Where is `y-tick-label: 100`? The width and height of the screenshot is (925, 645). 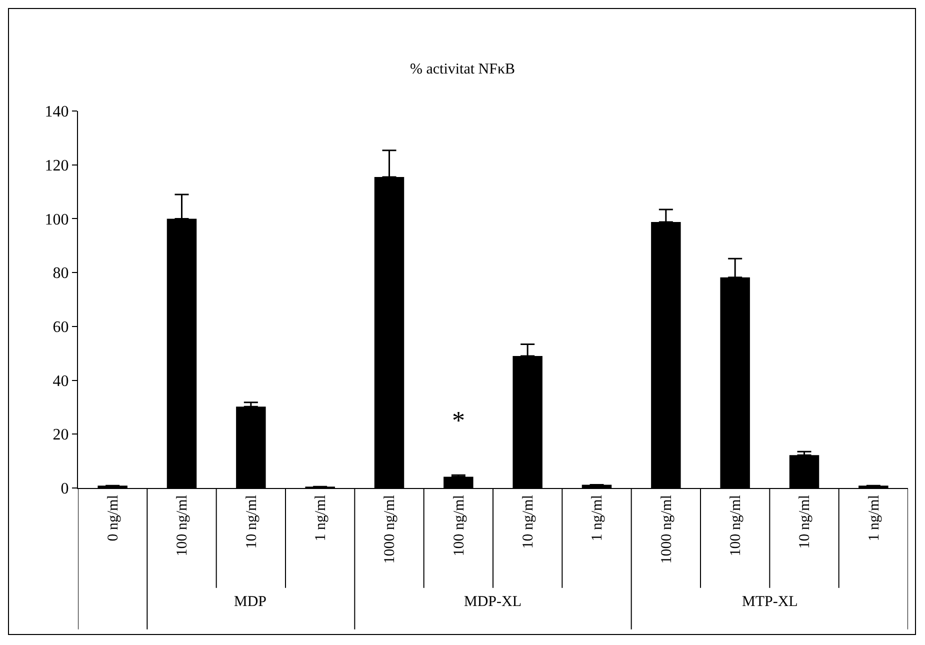 y-tick-label: 100 is located at coordinates (56, 219).